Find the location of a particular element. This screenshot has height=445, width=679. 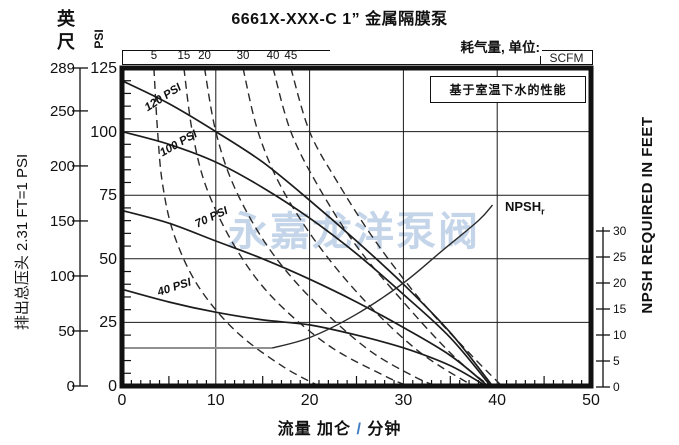

x-tick-label: 0 is located at coordinates (122, 400).